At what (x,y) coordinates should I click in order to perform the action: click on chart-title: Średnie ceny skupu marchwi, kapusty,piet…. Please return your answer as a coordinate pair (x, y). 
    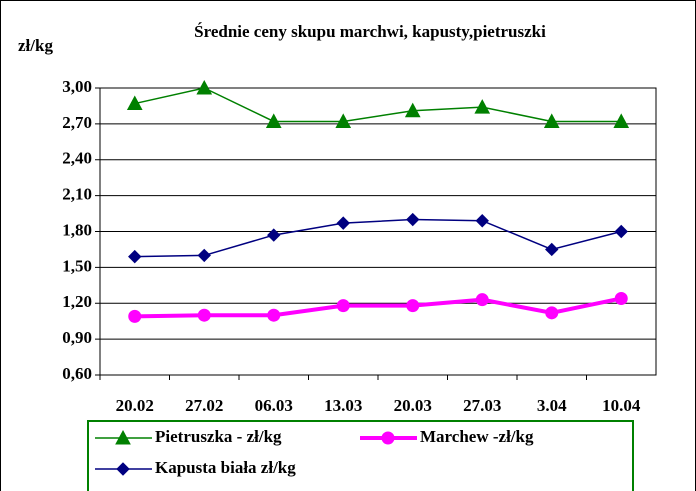
    Looking at the image, I should click on (370, 31).